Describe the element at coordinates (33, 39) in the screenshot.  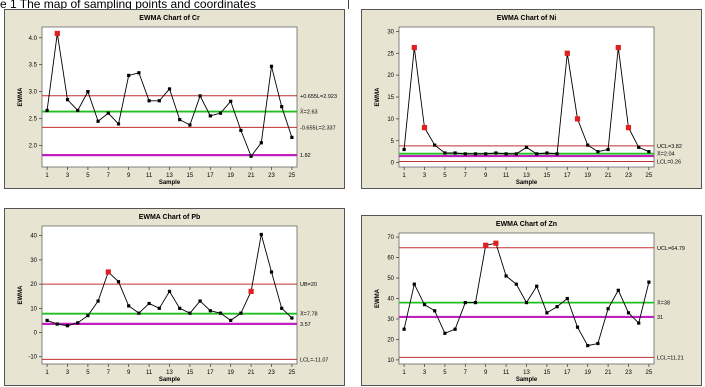
I see `y-tick-label: 4.0` at that location.